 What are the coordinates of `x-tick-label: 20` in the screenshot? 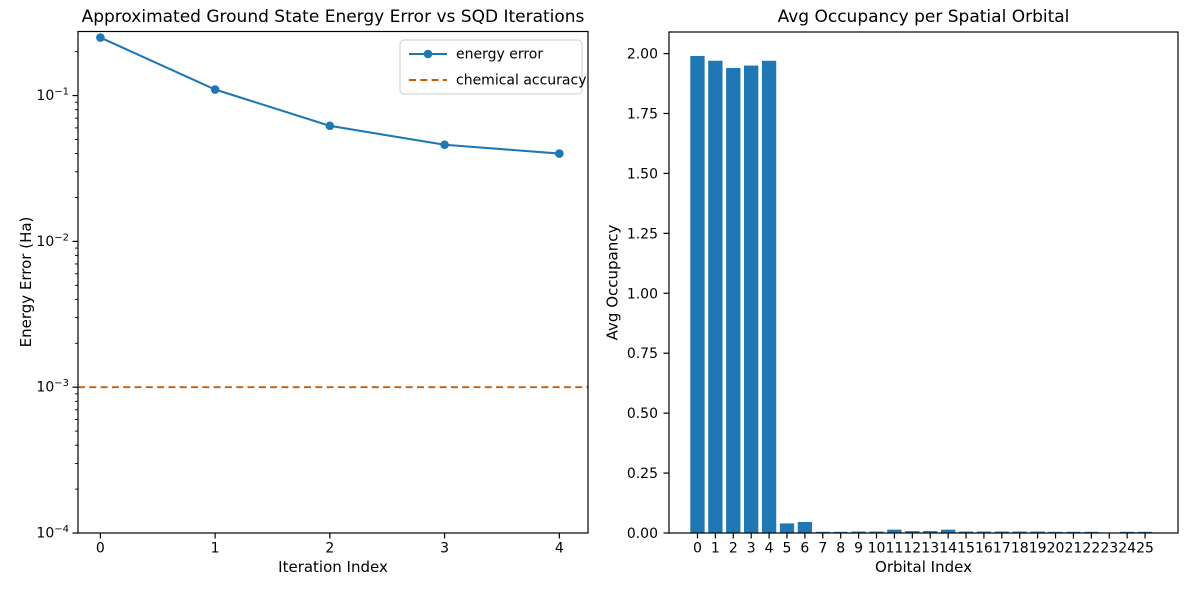 It's located at (1056, 549).